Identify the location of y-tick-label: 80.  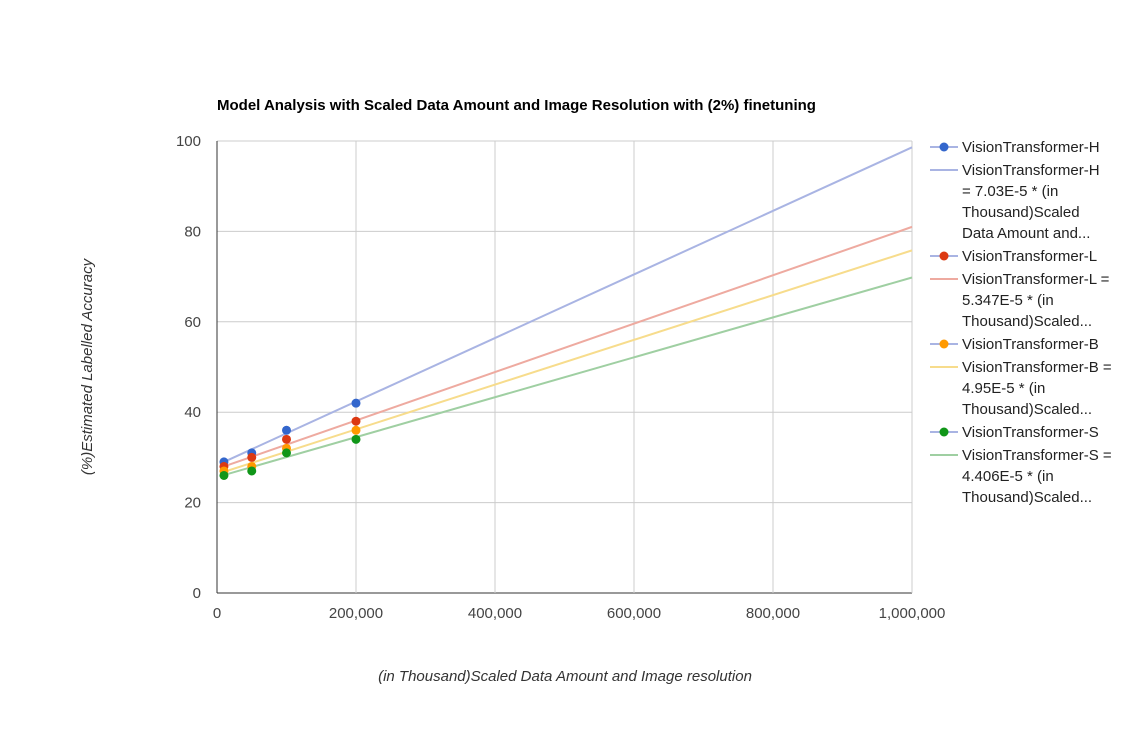
(192, 231).